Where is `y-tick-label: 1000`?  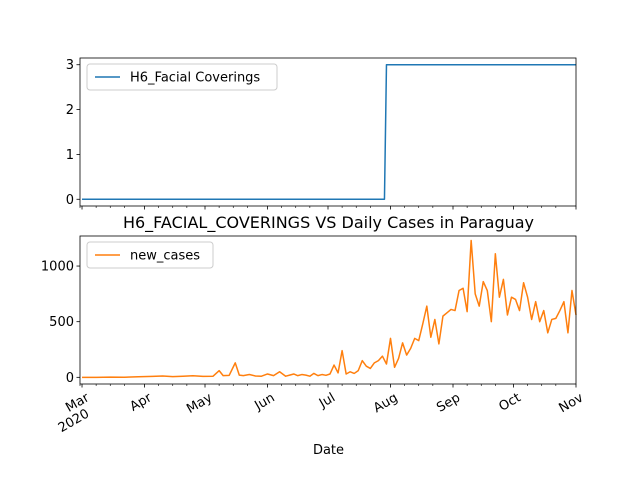 y-tick-label: 1000 is located at coordinates (57, 267).